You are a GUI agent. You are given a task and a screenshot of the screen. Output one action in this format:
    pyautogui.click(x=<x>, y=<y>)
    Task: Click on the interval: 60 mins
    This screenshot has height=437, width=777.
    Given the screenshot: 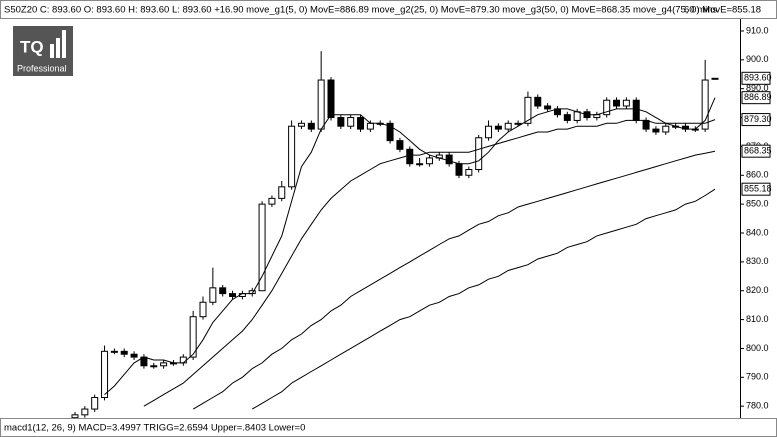 What is the action you would take?
    pyautogui.click(x=701, y=10)
    